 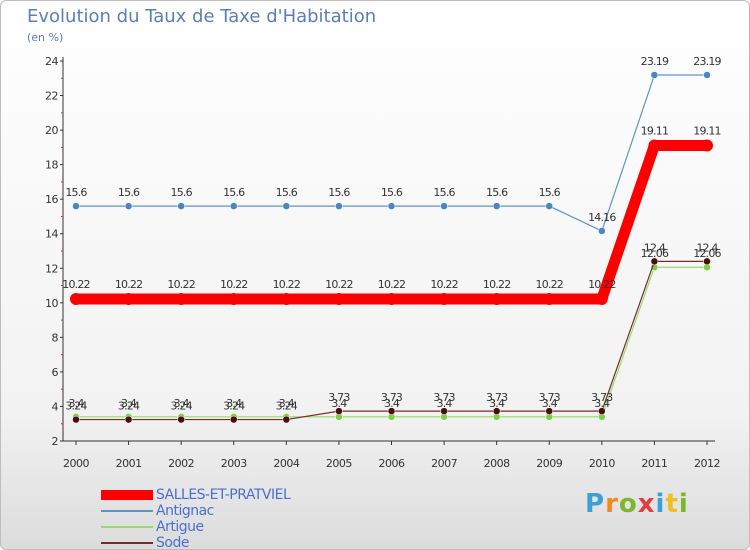 I want to click on logo-letter: i, so click(x=683, y=504).